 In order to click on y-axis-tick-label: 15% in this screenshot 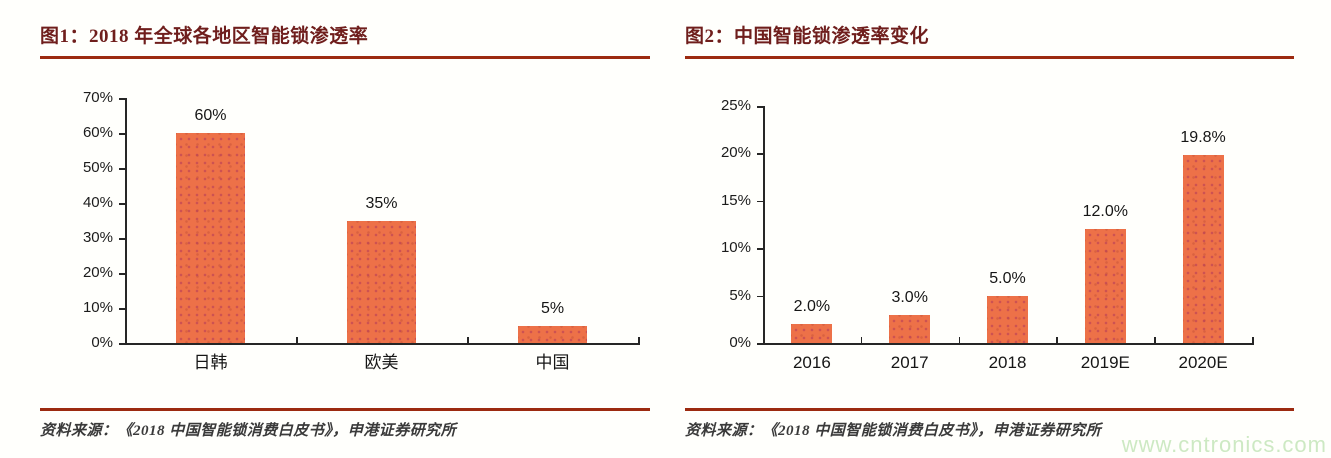, I will do `click(735, 200)`.